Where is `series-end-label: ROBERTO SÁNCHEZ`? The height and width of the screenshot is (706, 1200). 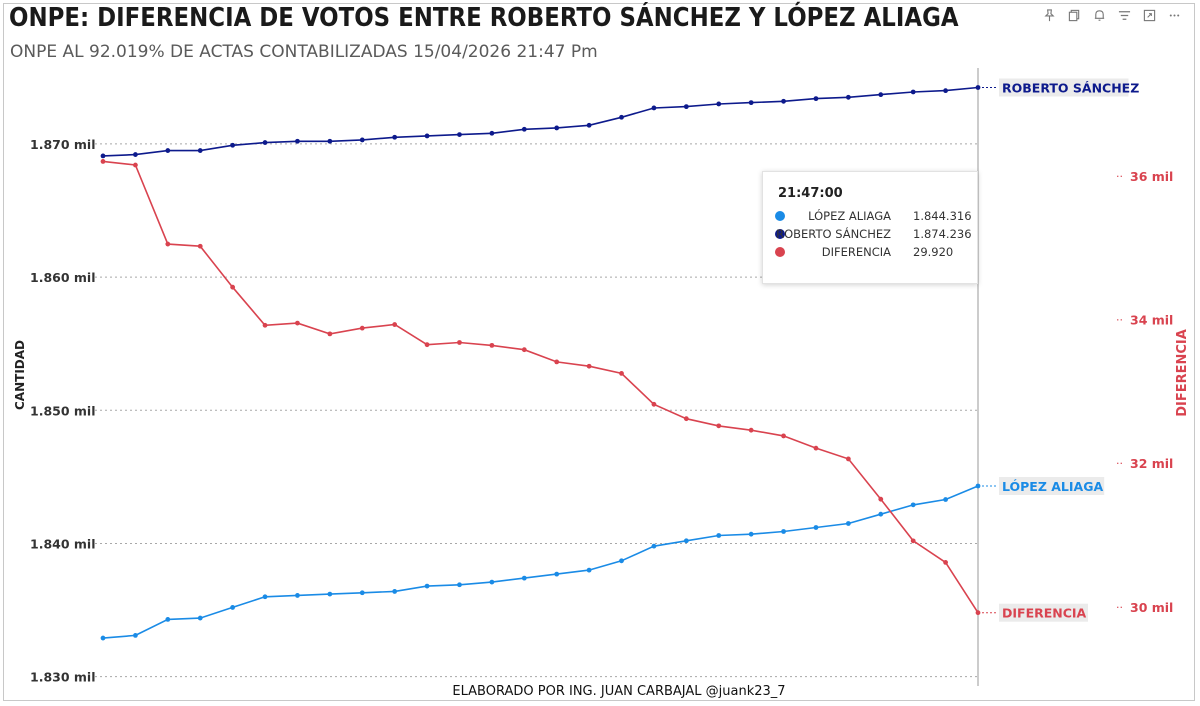
series-end-label: ROBERTO SÁNCHEZ is located at coordinates (1070, 87).